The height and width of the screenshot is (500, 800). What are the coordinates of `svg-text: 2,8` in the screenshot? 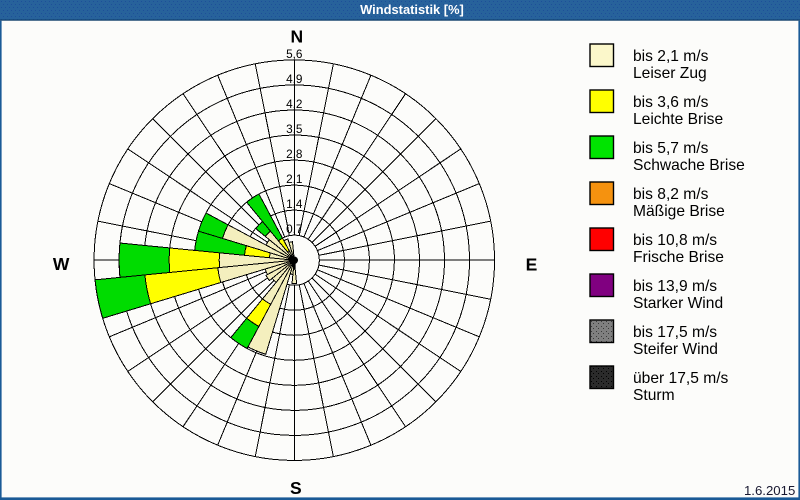 It's located at (294, 154).